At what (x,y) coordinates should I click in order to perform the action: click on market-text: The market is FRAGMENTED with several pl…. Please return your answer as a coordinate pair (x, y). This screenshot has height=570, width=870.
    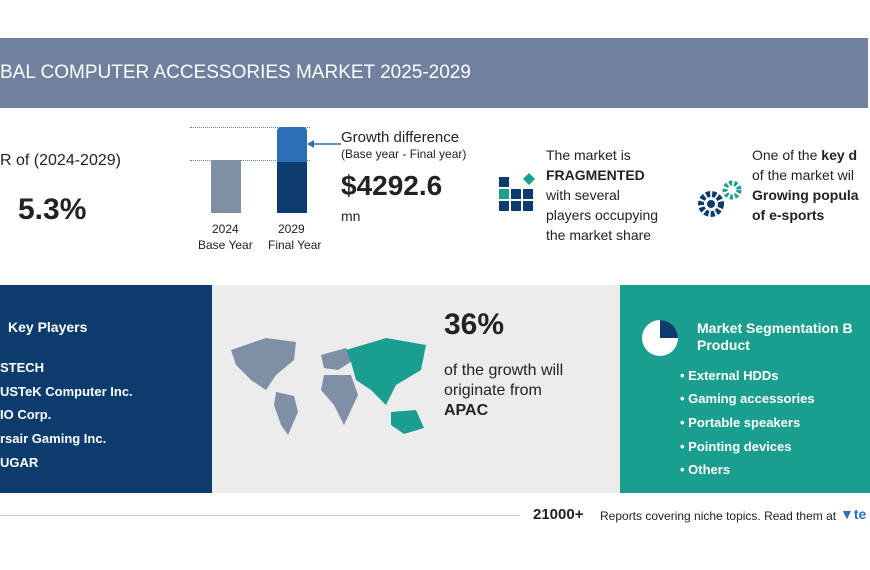
    Looking at the image, I should click on (602, 195).